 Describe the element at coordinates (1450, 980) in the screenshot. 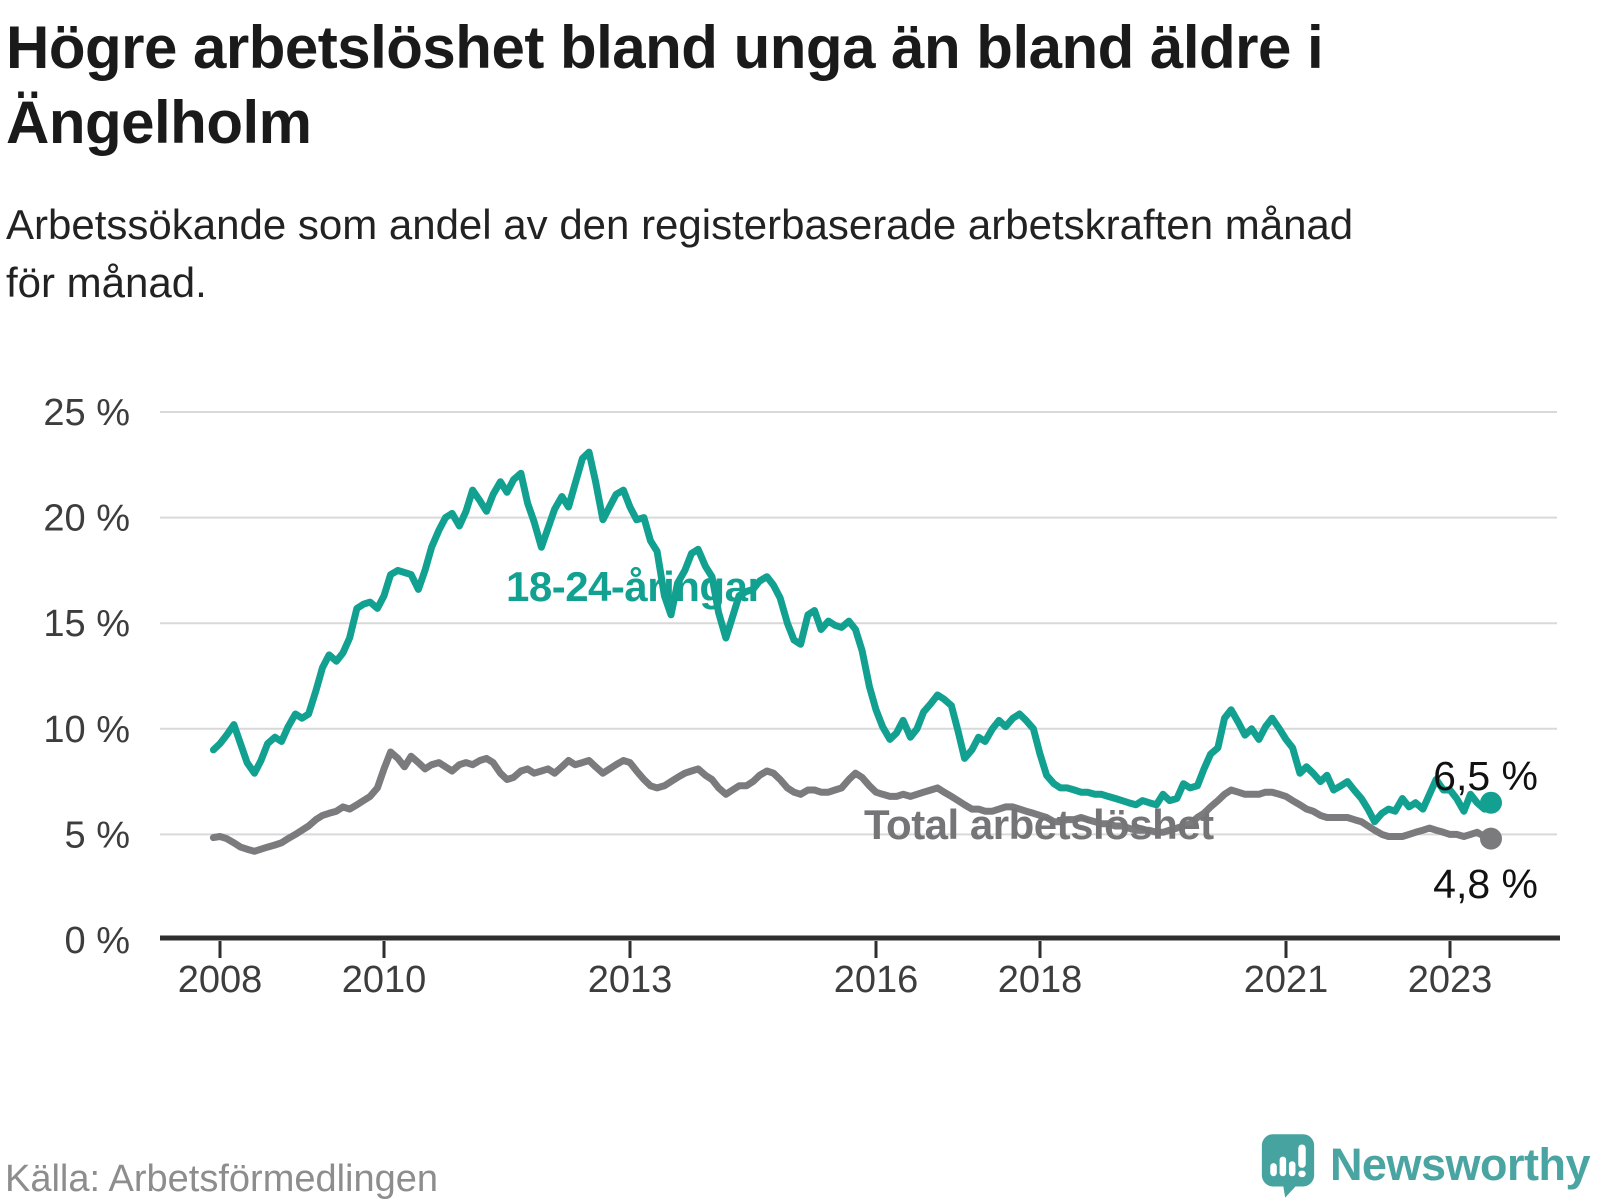

I see `x-tick-label-2023: 2023` at that location.